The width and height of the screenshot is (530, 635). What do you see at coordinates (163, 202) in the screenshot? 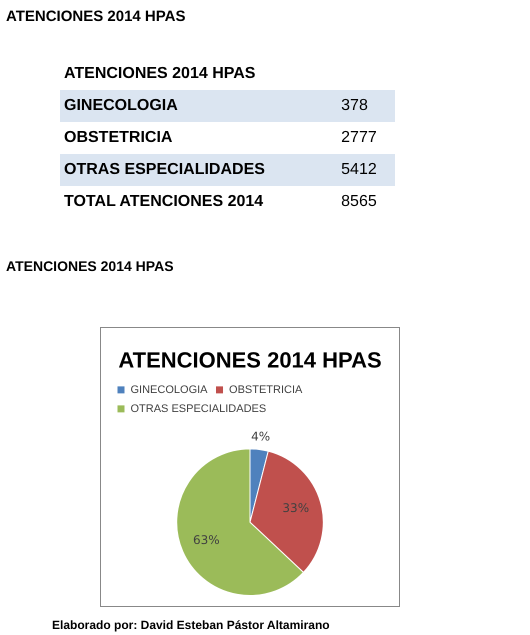
I see `text: TOTAL ATENCIONES 2014` at bounding box center [163, 202].